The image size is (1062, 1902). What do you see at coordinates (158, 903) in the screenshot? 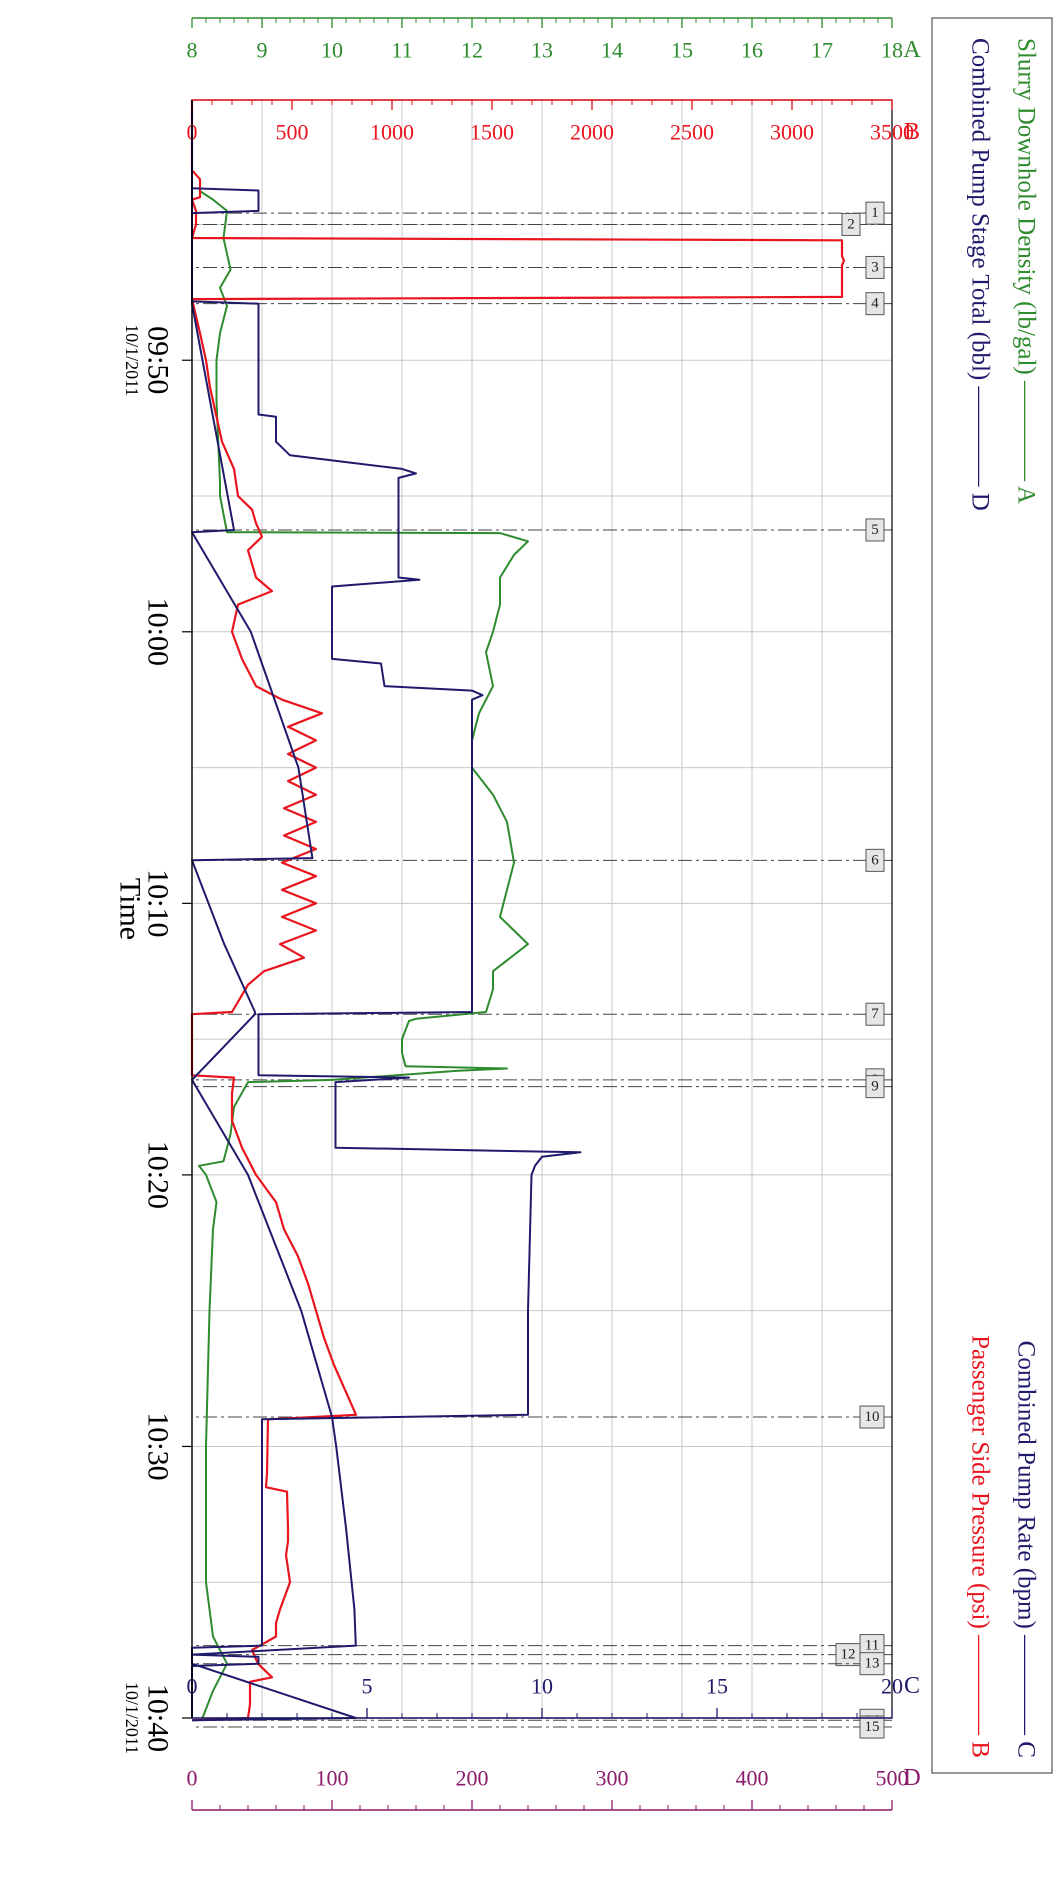
I see `x-axis-tick-label: 10:10` at bounding box center [158, 903].